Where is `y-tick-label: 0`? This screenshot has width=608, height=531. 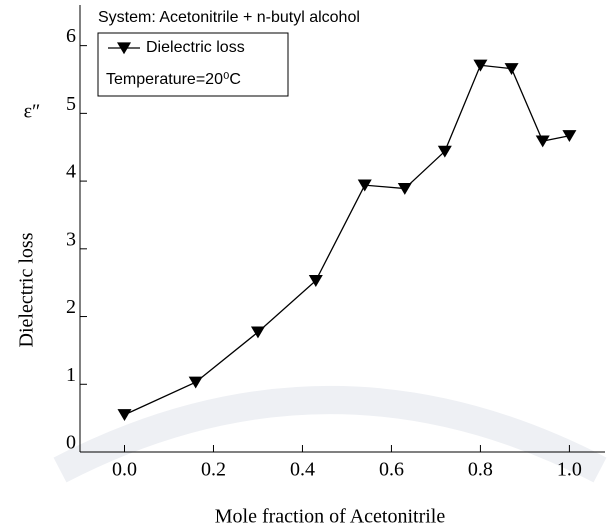 y-tick-label: 0 is located at coordinates (71, 443).